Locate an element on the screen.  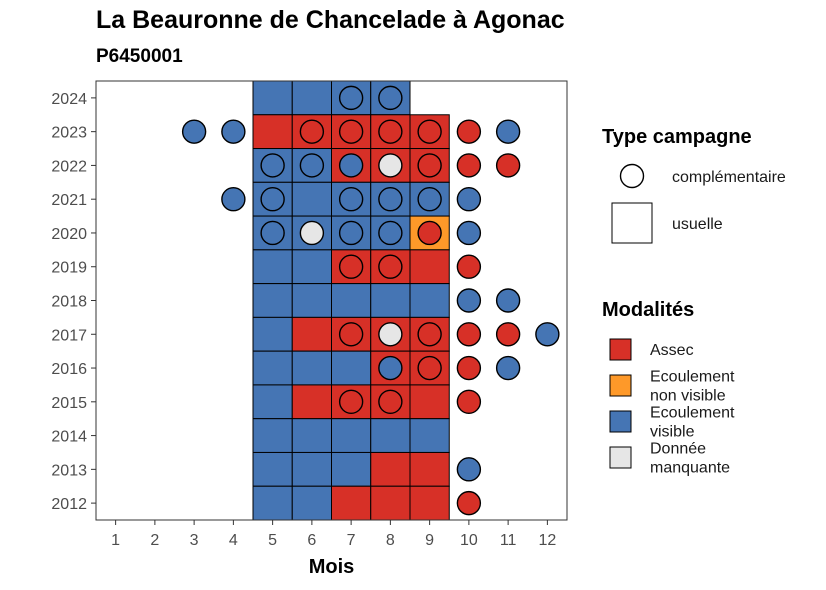
x-tick-label-11: 11 is located at coordinates (508, 540).